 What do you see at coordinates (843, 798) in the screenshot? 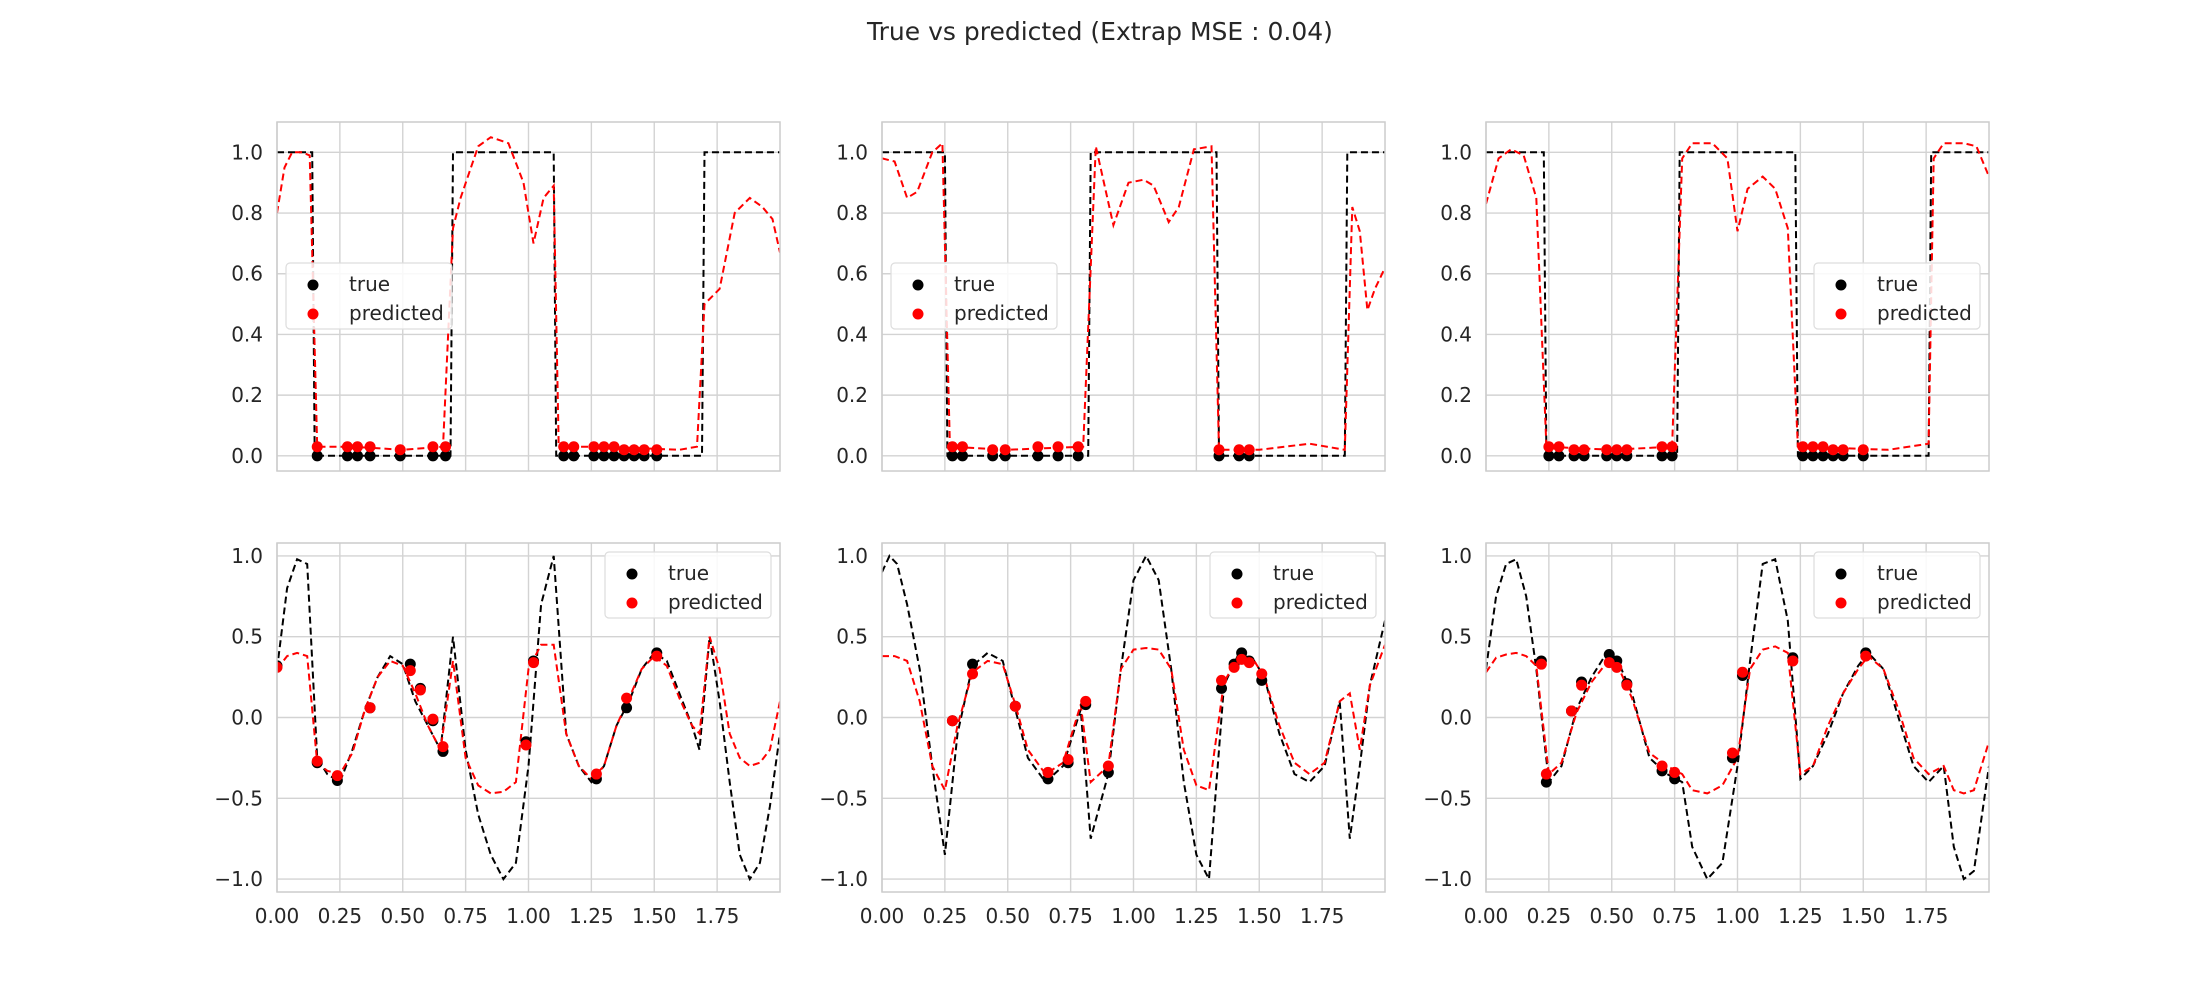
I see `y-tick-label: −0.5` at bounding box center [843, 798].